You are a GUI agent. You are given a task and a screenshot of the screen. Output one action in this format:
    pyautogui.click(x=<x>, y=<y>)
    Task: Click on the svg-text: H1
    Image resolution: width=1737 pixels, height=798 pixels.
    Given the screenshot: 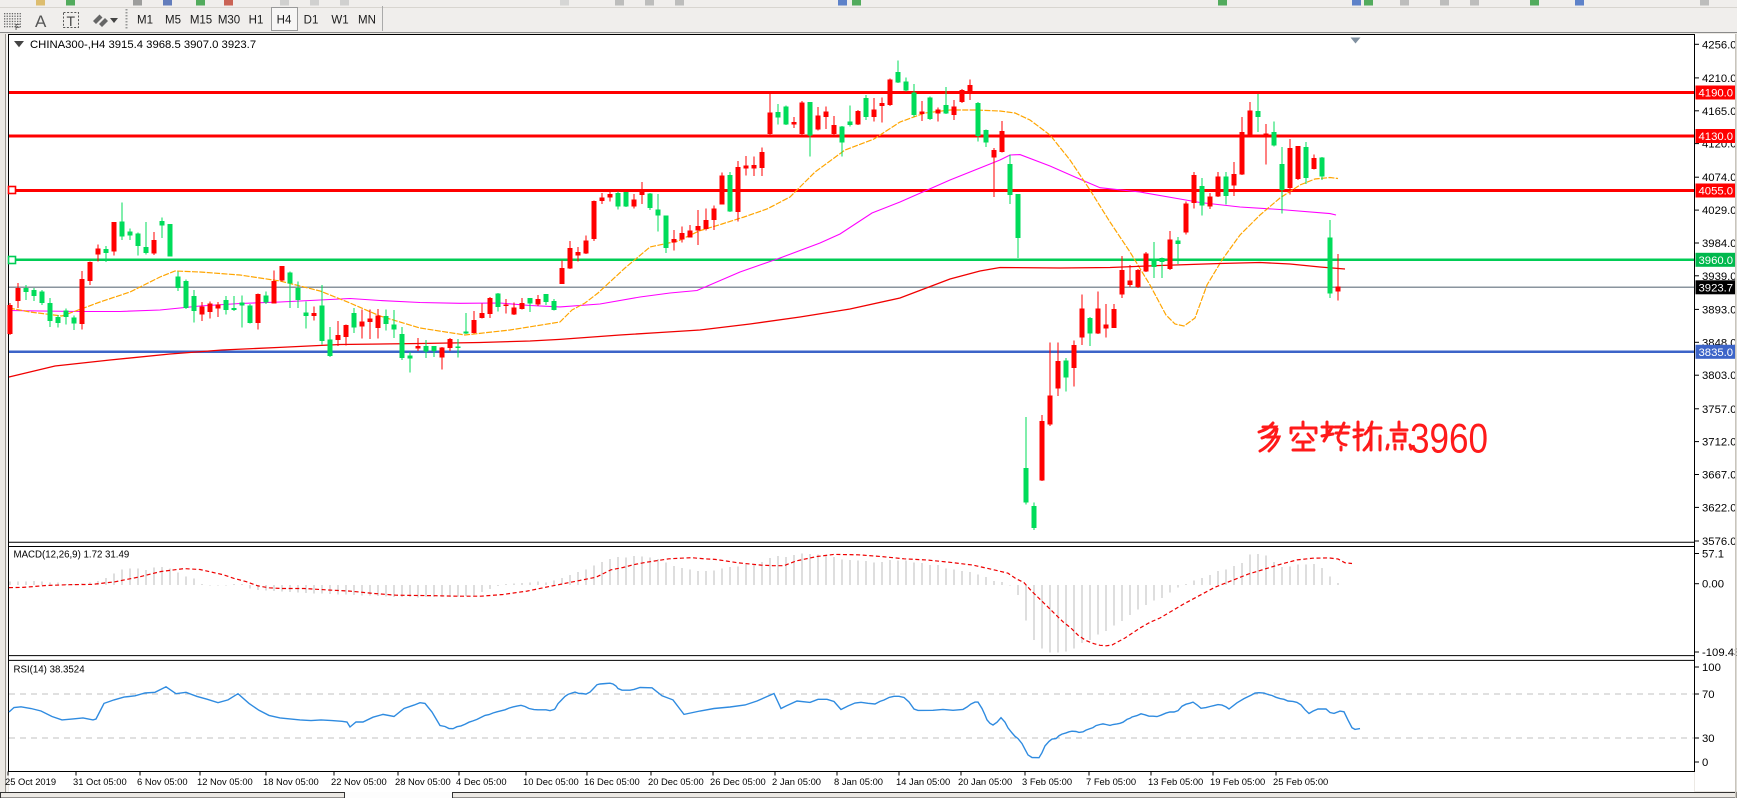 What is the action you would take?
    pyautogui.click(x=256, y=21)
    